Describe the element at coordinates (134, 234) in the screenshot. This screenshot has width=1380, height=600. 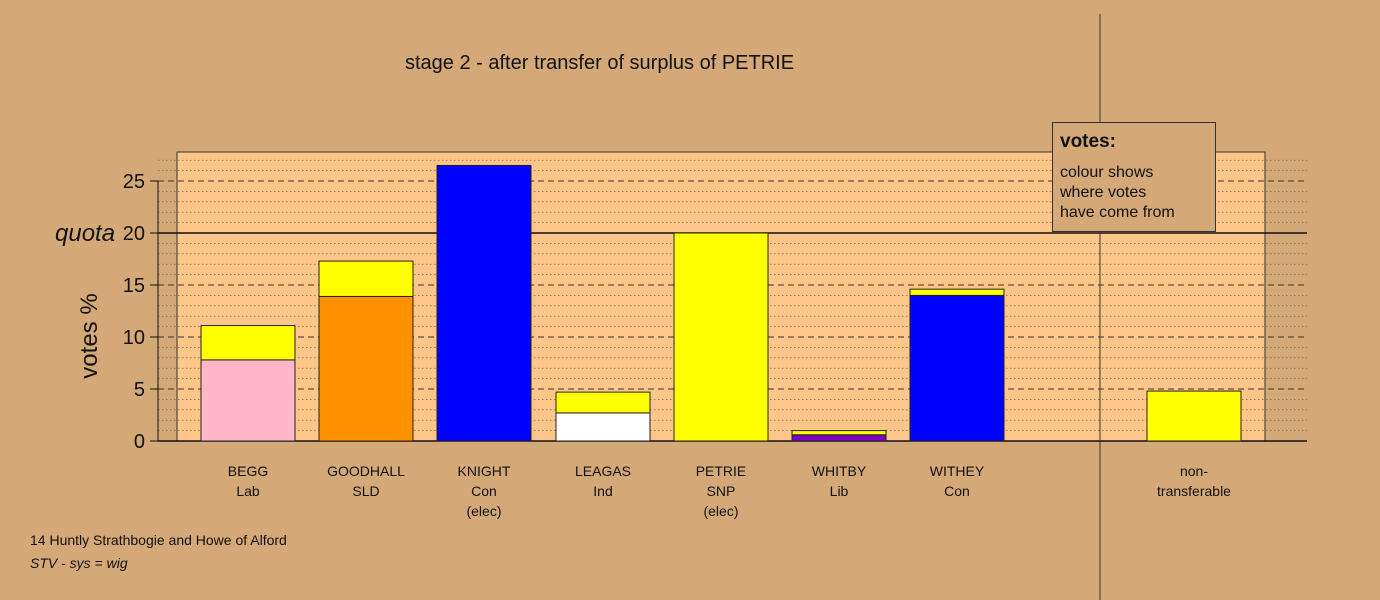
I see `y-tick-label: 20` at that location.